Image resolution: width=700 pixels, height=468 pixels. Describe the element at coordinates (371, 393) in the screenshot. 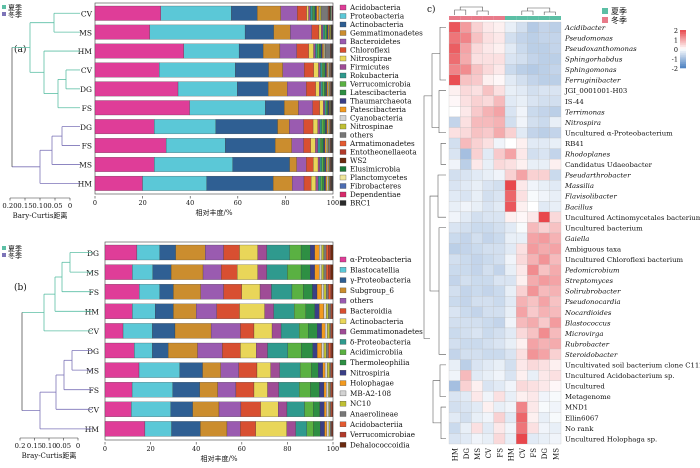

I see `legend-label: MB-A2-108` at that location.